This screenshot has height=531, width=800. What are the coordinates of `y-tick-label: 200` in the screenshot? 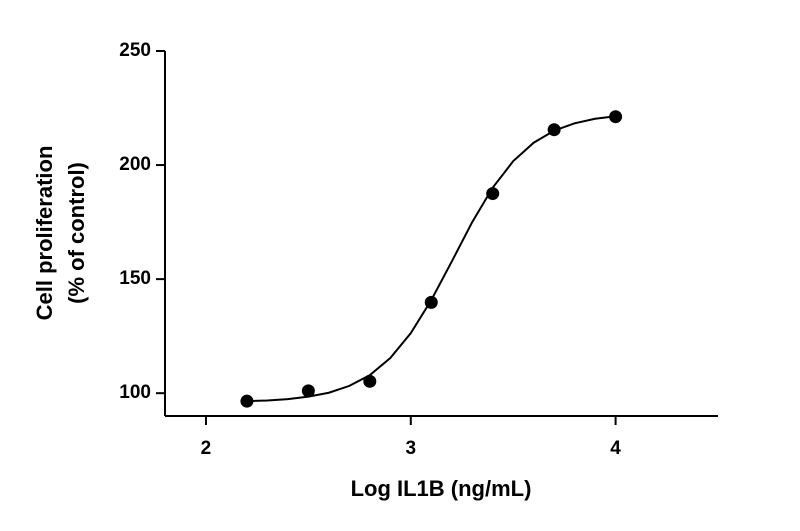 It's located at (135, 164).